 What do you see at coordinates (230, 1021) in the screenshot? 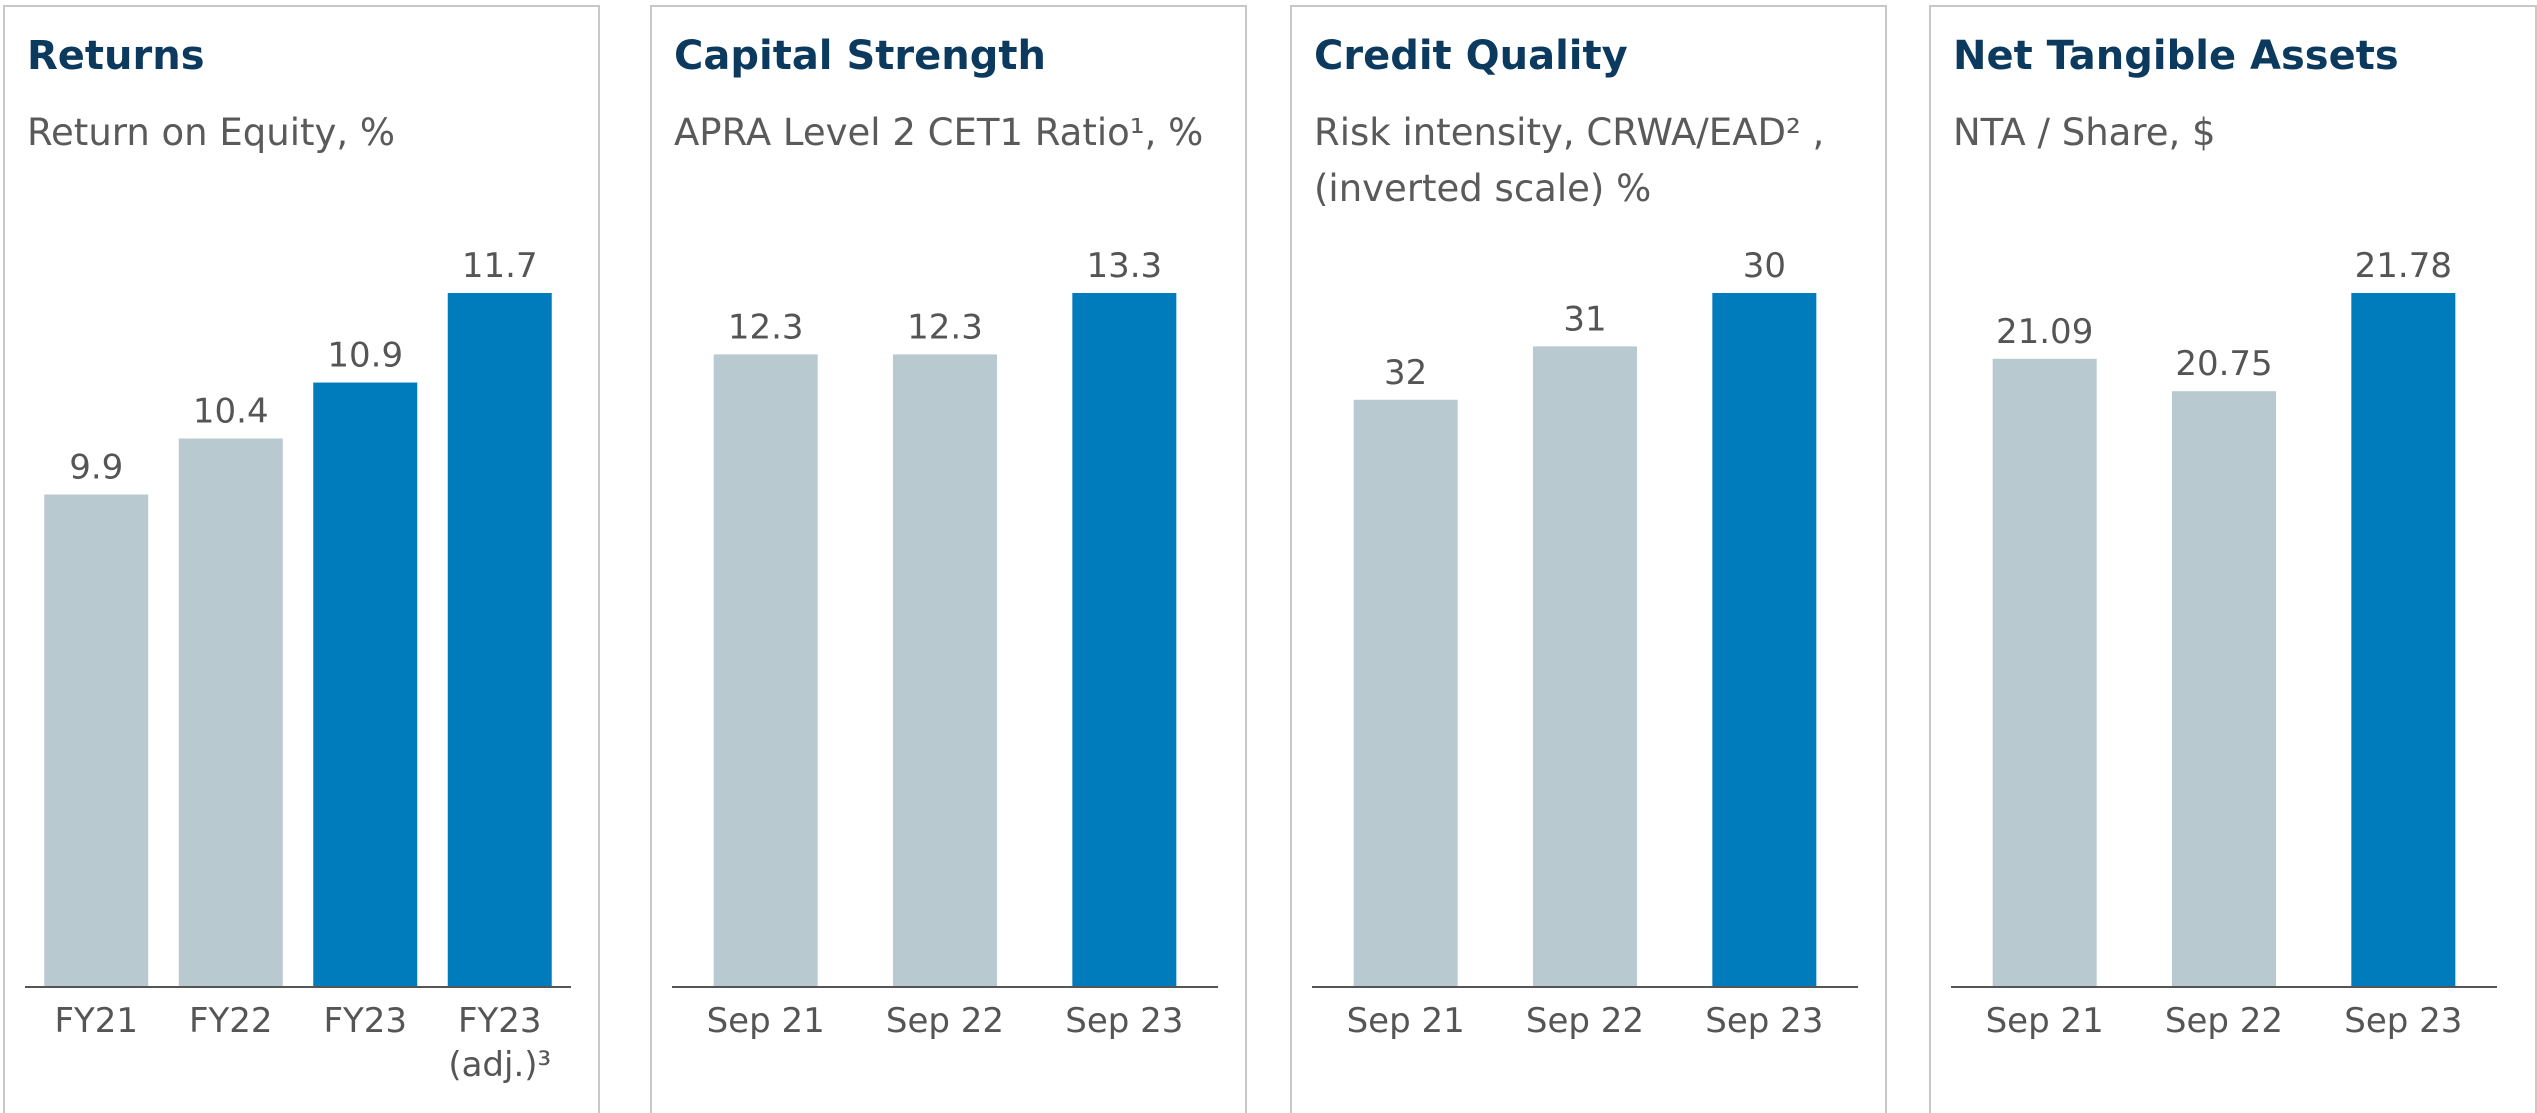
I see `x-tick-label: FY22` at bounding box center [230, 1021].